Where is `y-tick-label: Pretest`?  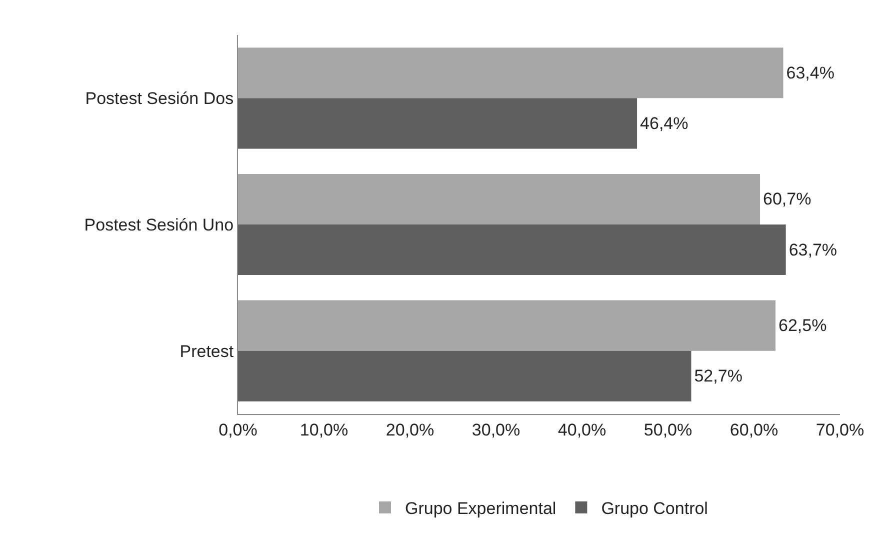 y-tick-label: Pretest is located at coordinates (207, 351).